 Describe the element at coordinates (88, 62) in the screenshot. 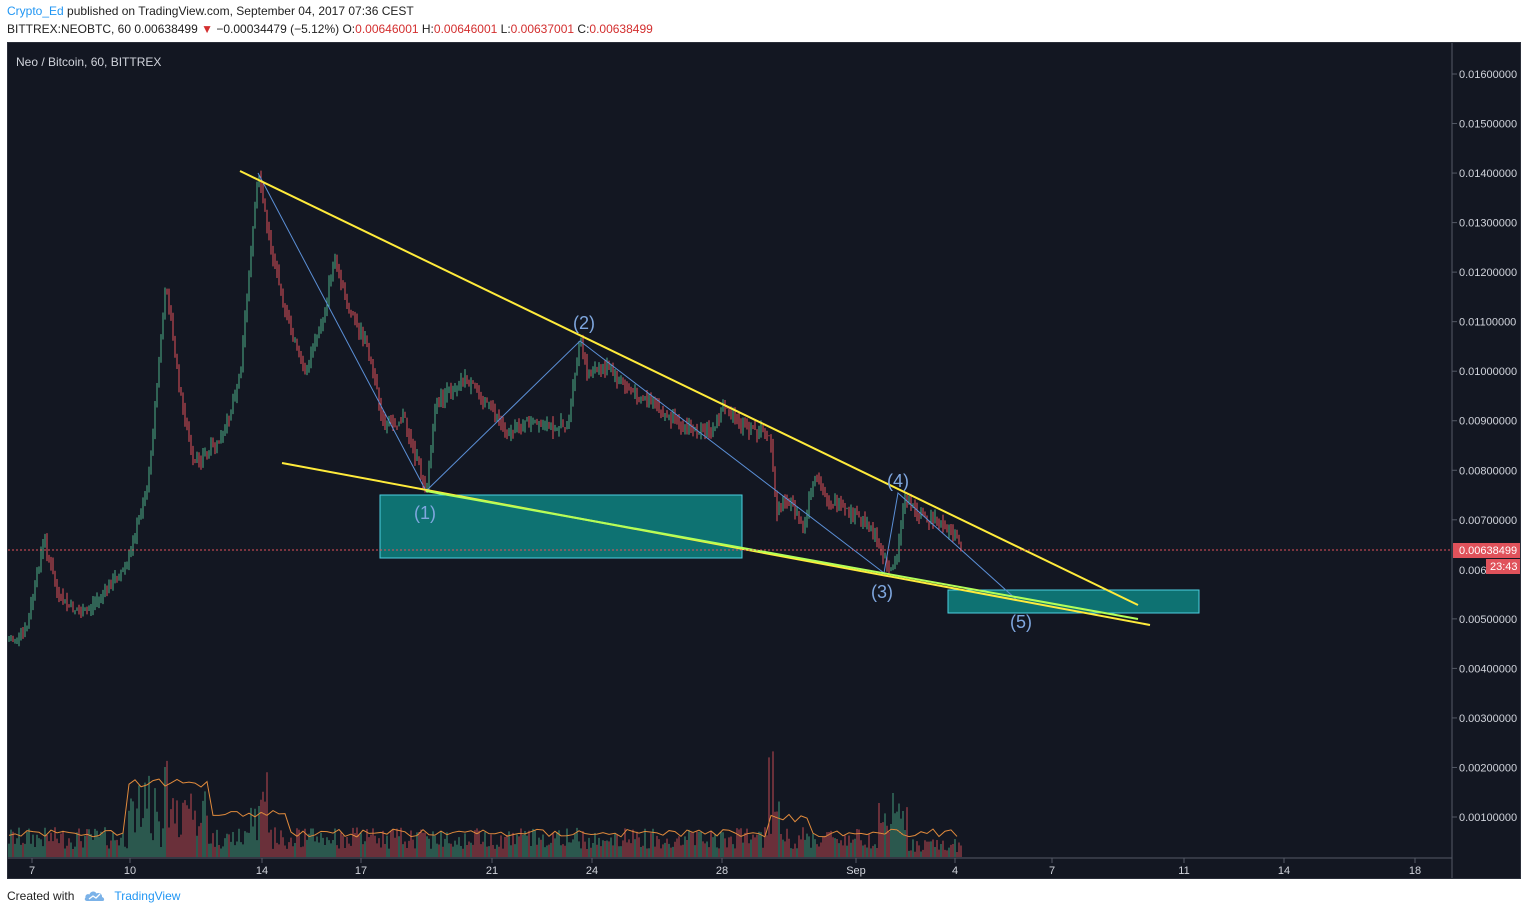

I see `chart-legend-title: Neo / Bitcoin, 60, BITTREX` at that location.